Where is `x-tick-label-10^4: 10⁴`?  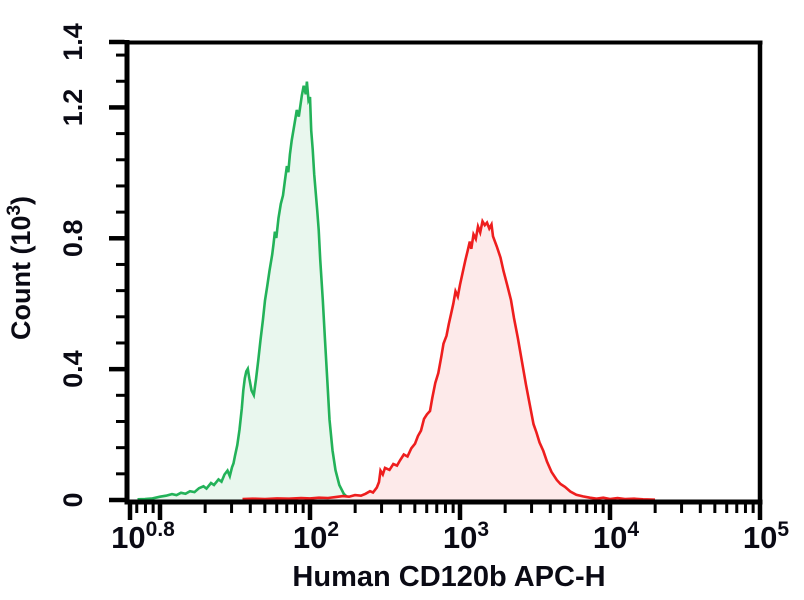
x-tick-label-10^4: 10⁴ is located at coordinates (616, 536).